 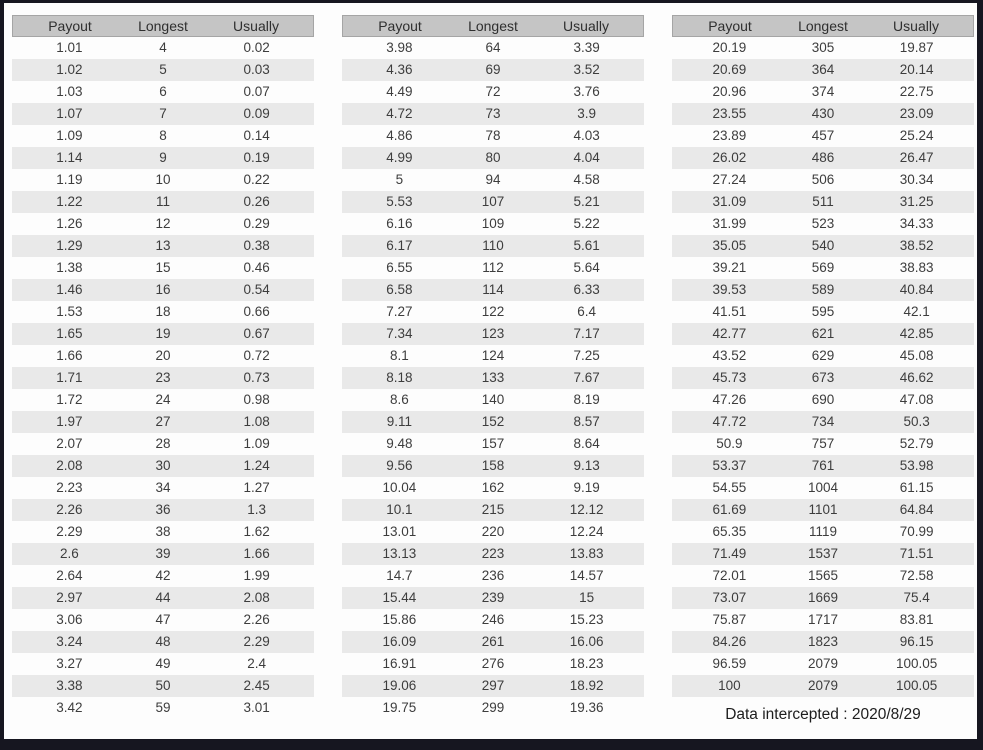 I want to click on table-cell: 5, so click(x=399, y=179).